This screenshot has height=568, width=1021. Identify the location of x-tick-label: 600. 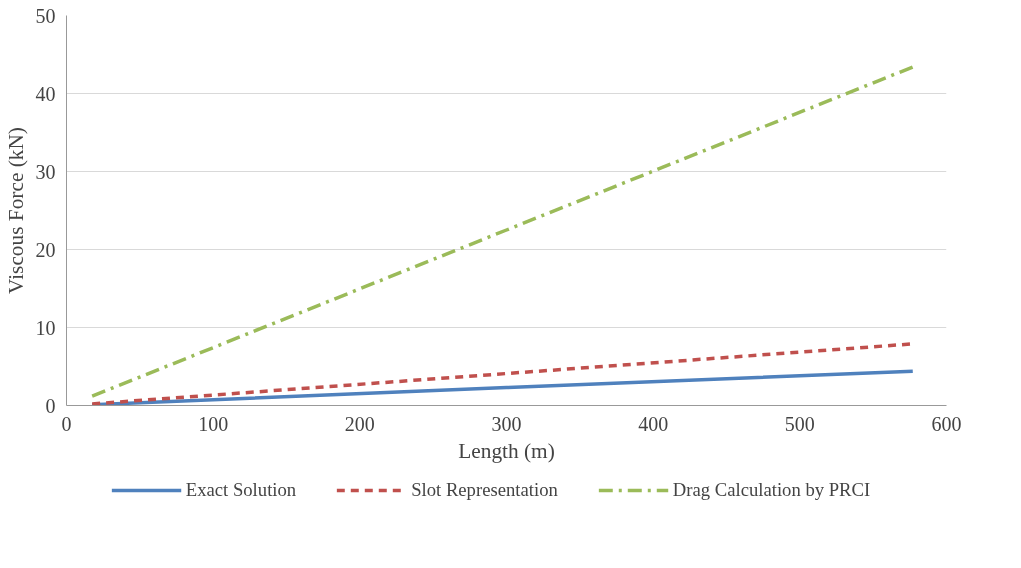
(946, 423).